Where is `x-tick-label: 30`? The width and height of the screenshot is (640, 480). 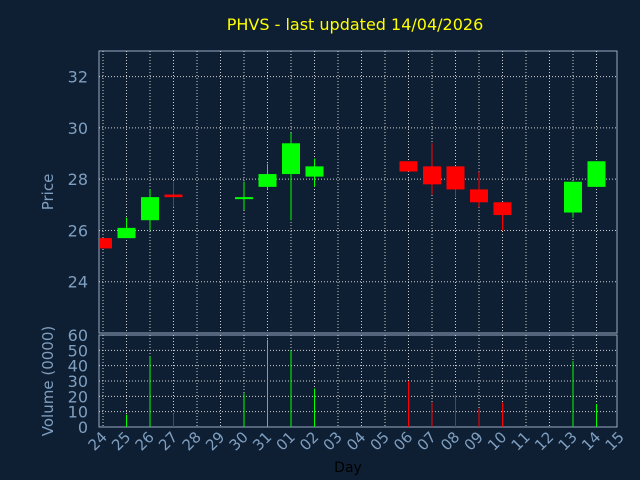 x-tick-label: 30 is located at coordinates (239, 441).